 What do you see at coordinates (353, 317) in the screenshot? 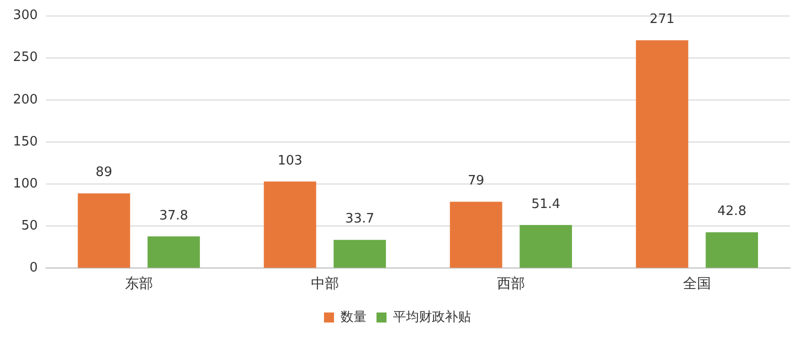
I see `legend-label: 数量` at bounding box center [353, 317].